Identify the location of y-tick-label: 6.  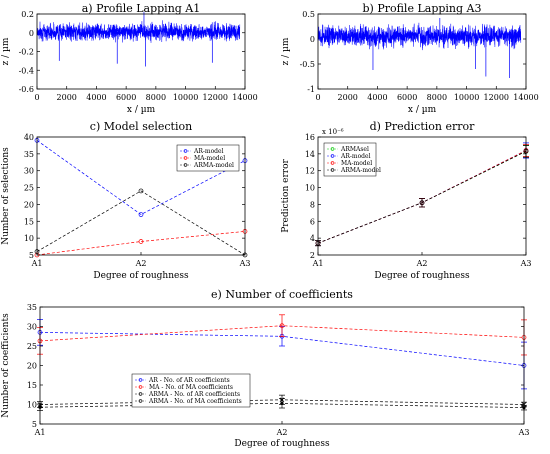
(312, 221).